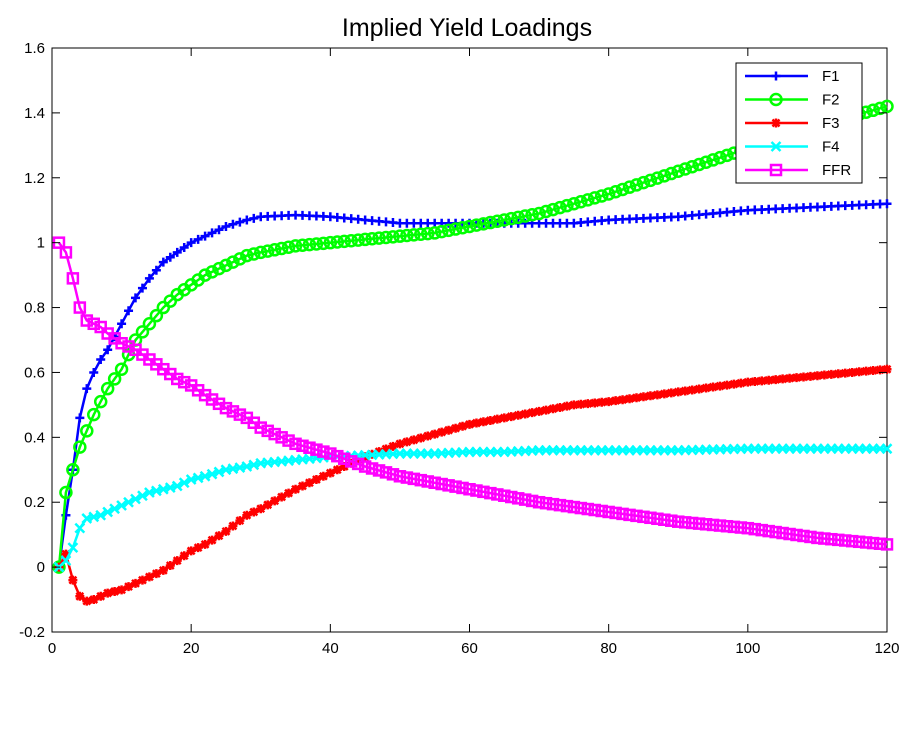 The width and height of the screenshot is (900, 731). What do you see at coordinates (41, 567) in the screenshot?
I see `y-tick-label: 0` at bounding box center [41, 567].